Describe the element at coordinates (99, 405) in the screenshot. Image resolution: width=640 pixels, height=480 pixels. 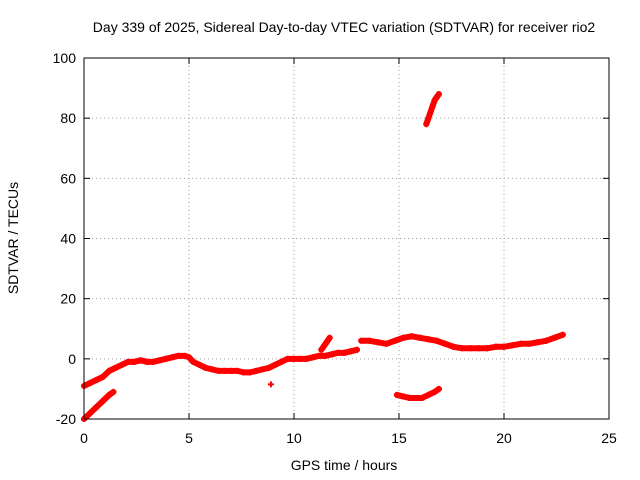
I see `series-early-low` at that location.